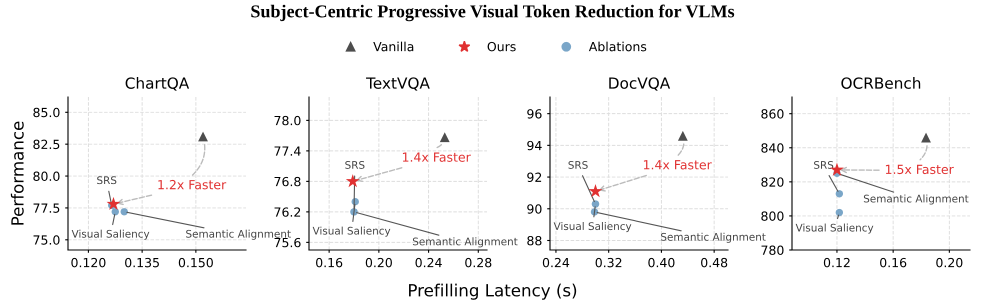 Image resolution: width=985 pixels, height=304 pixels. What do you see at coordinates (47, 208) in the screenshot?
I see `y-tick-label: 77.5` at bounding box center [47, 208].